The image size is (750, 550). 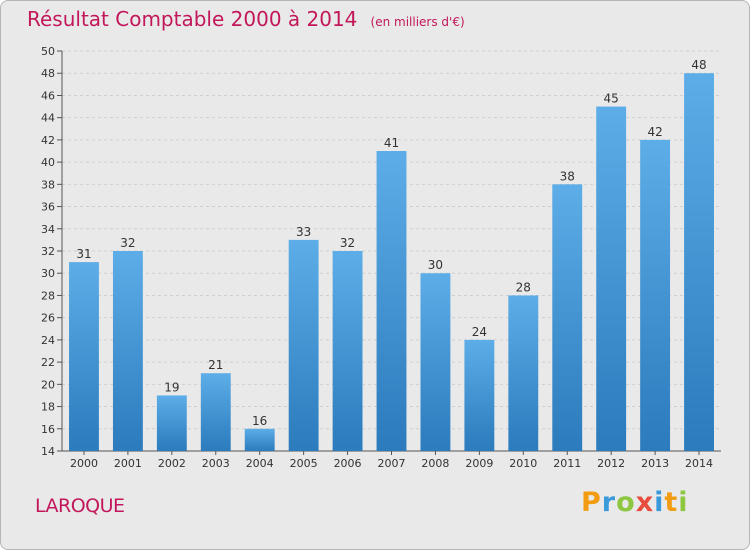 What do you see at coordinates (435, 463) in the screenshot?
I see `x-tick-label: 2008` at bounding box center [435, 463].